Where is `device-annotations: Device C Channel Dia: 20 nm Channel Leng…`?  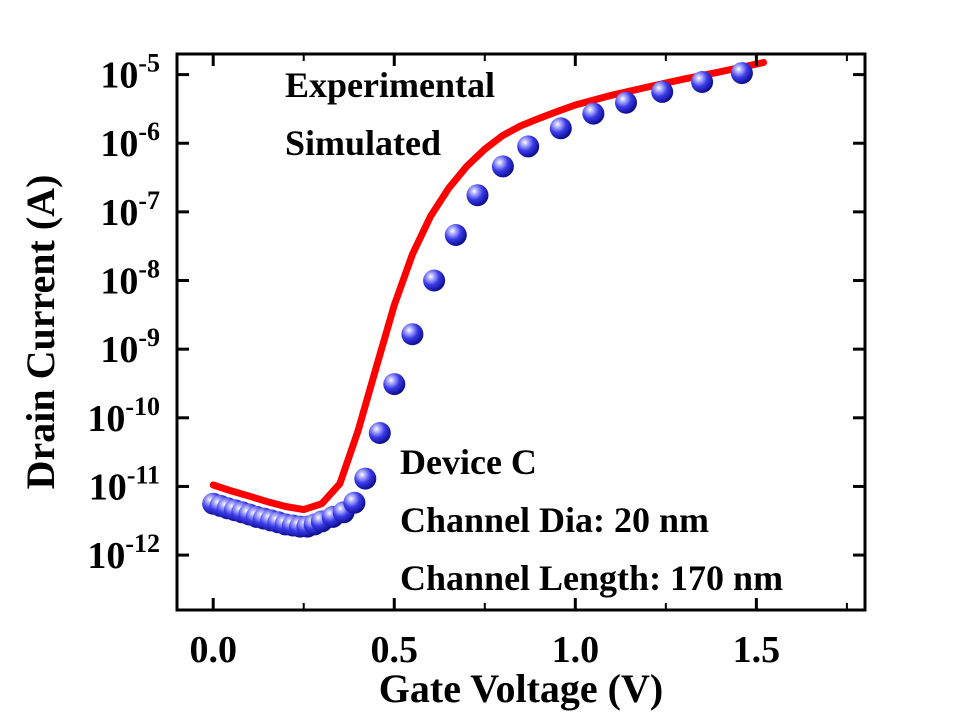
device-annotations: Device C Channel Dia: 20 nm Channel Leng… is located at coordinates (591, 520).